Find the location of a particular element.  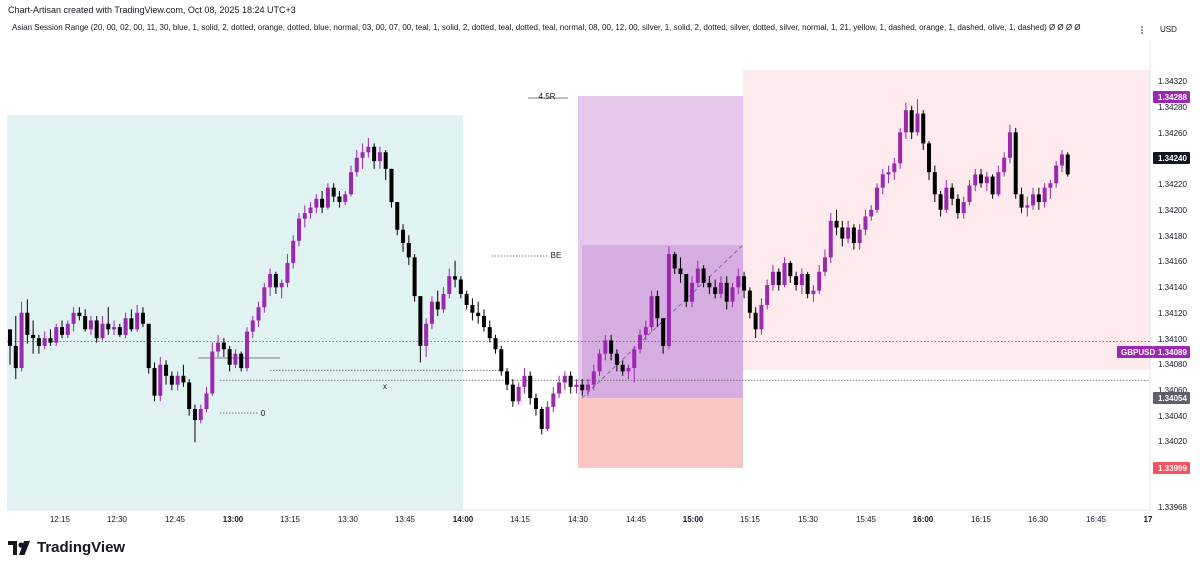

annotations: 4.5R BE x 0 is located at coordinates (411, 255).